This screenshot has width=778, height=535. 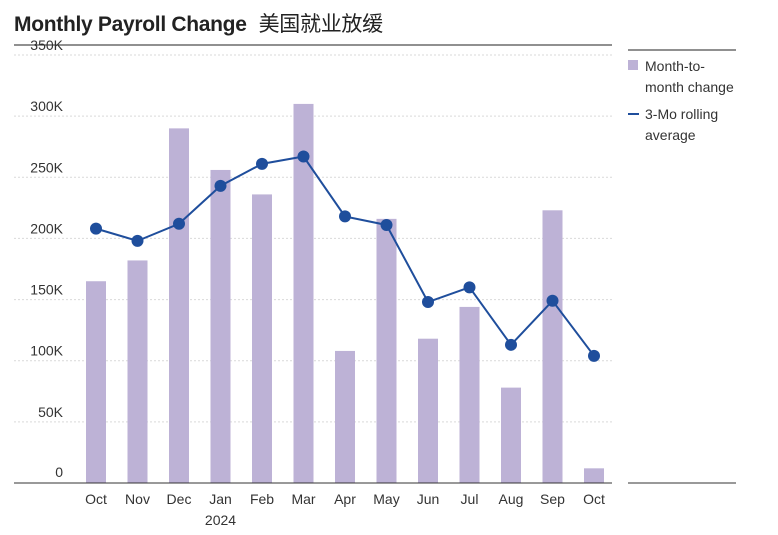 What do you see at coordinates (46, 290) in the screenshot?
I see `y-tick-label: 150K` at bounding box center [46, 290].